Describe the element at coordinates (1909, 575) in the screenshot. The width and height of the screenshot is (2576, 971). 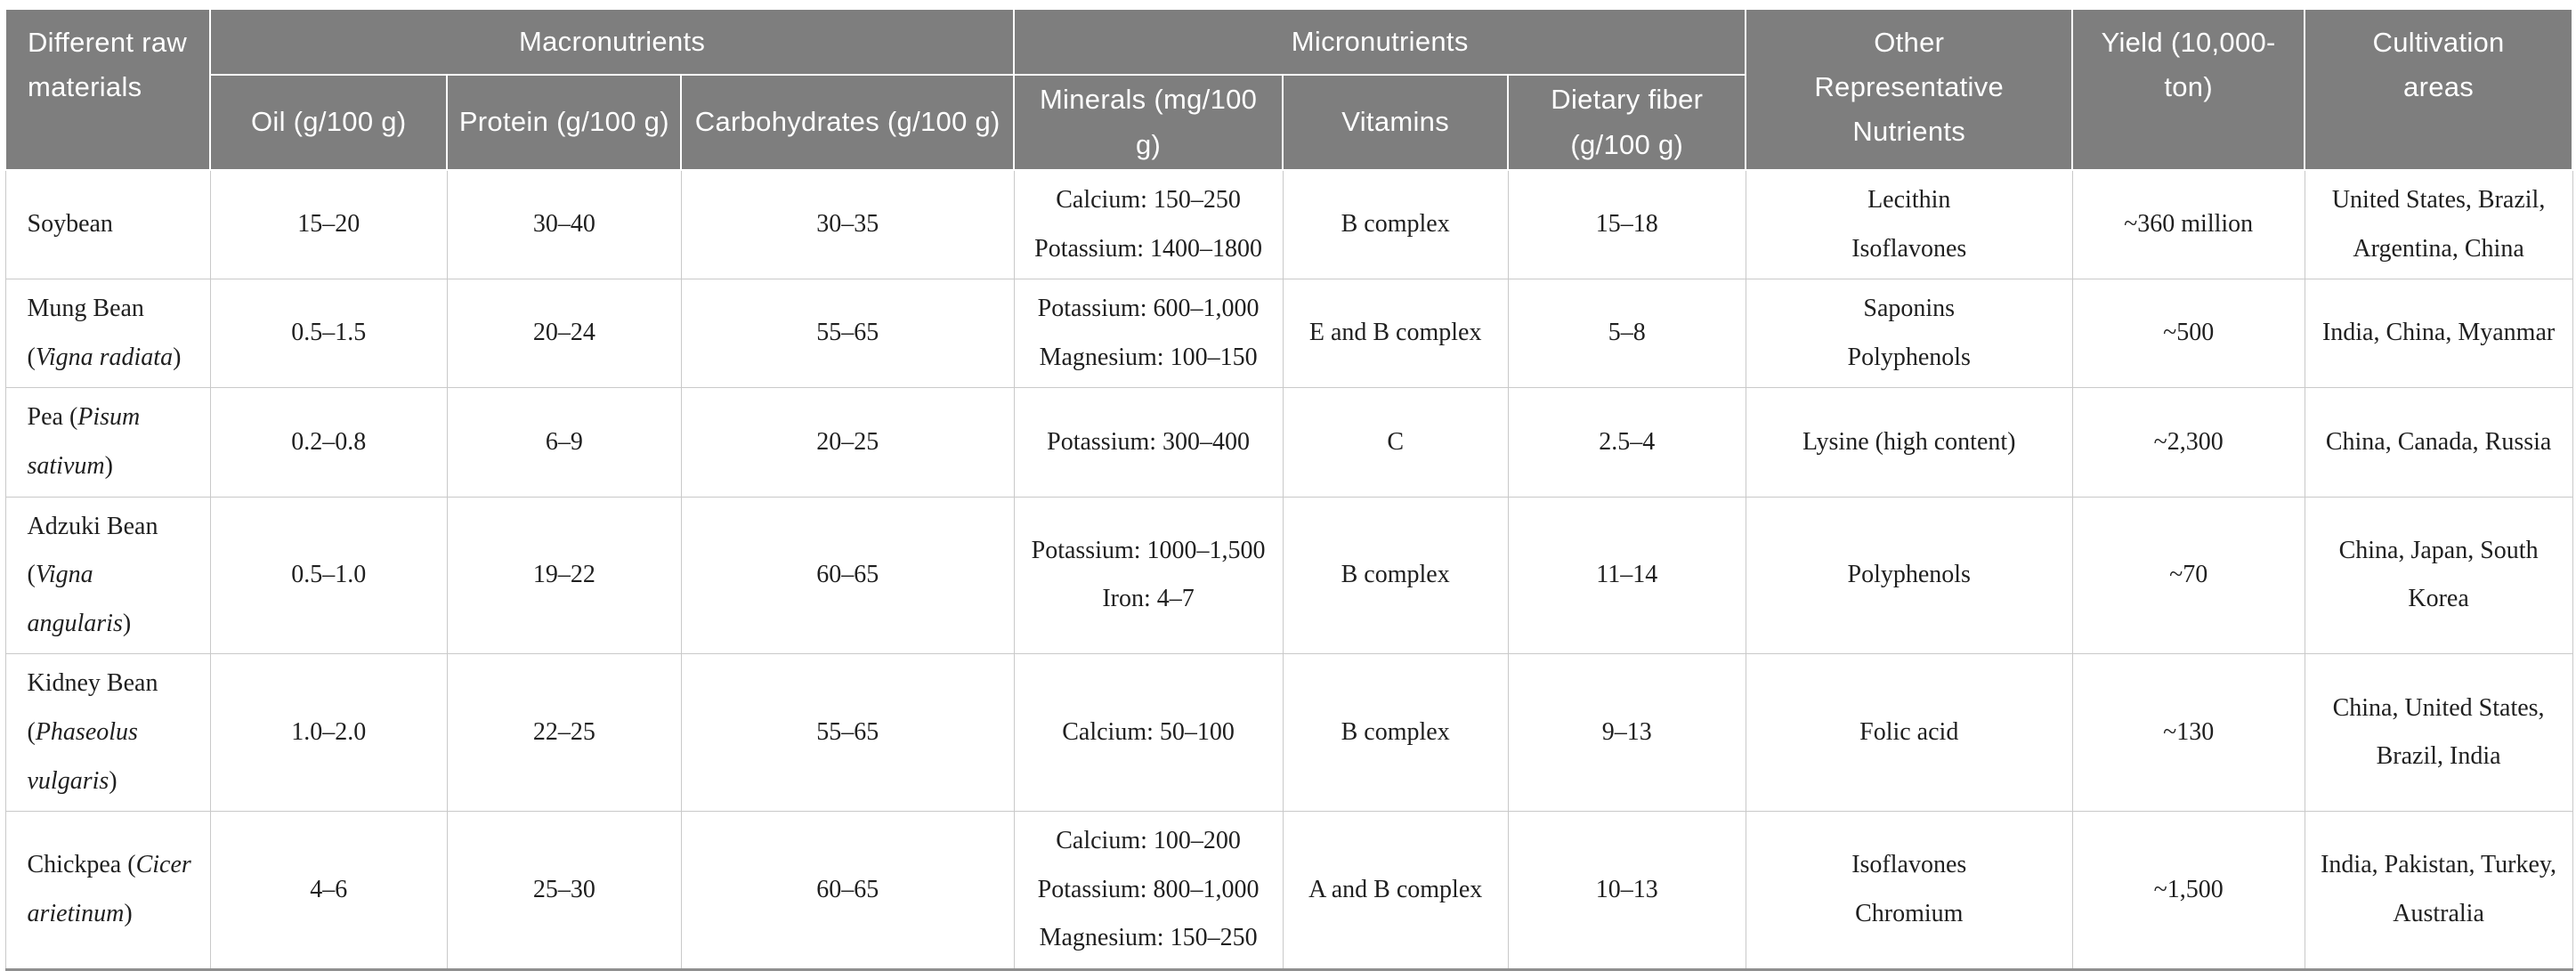
I see `other-nutrients-cell: Polyphenols` at that location.